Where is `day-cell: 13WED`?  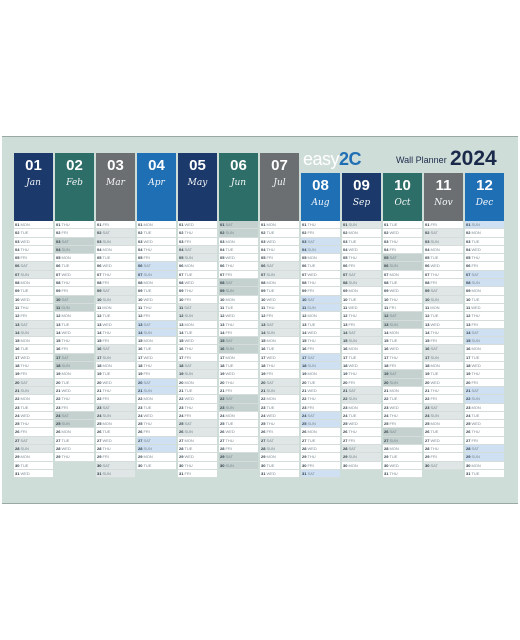
day-cell: 13WED is located at coordinates (115, 325).